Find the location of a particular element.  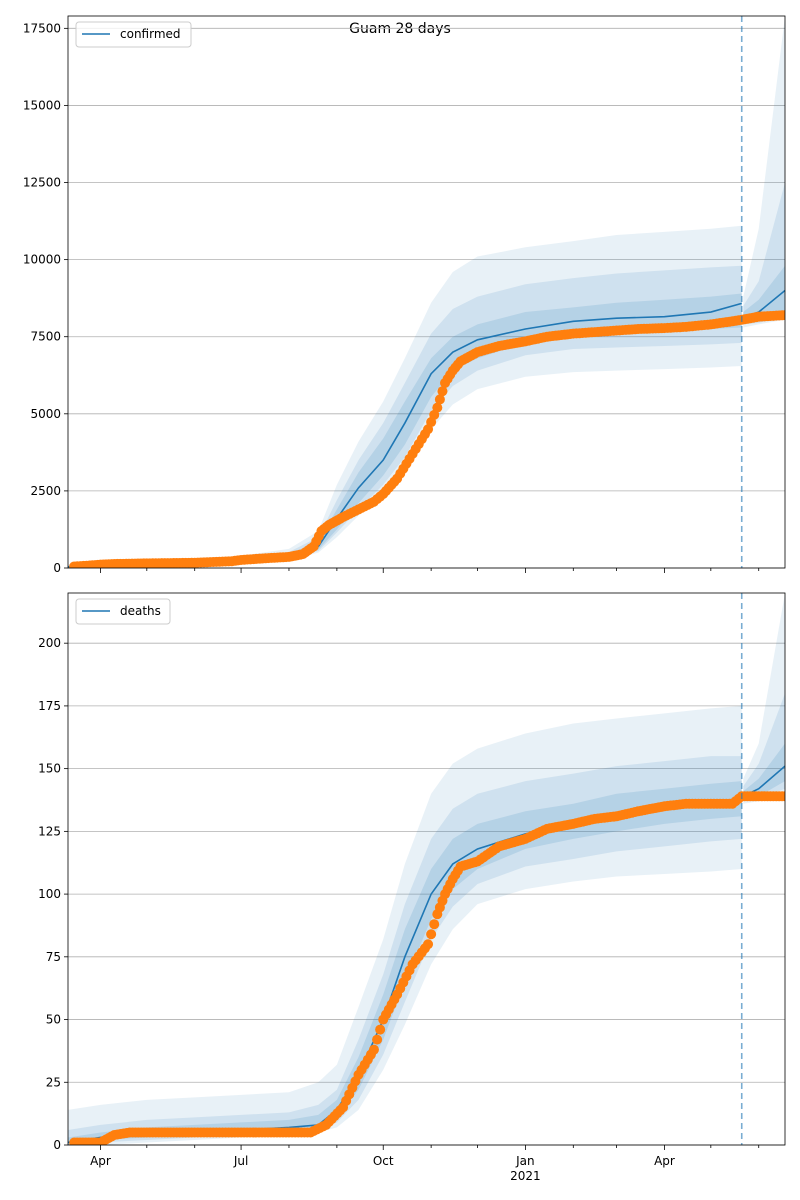

y-tick-label: 10000 is located at coordinates (42, 260).